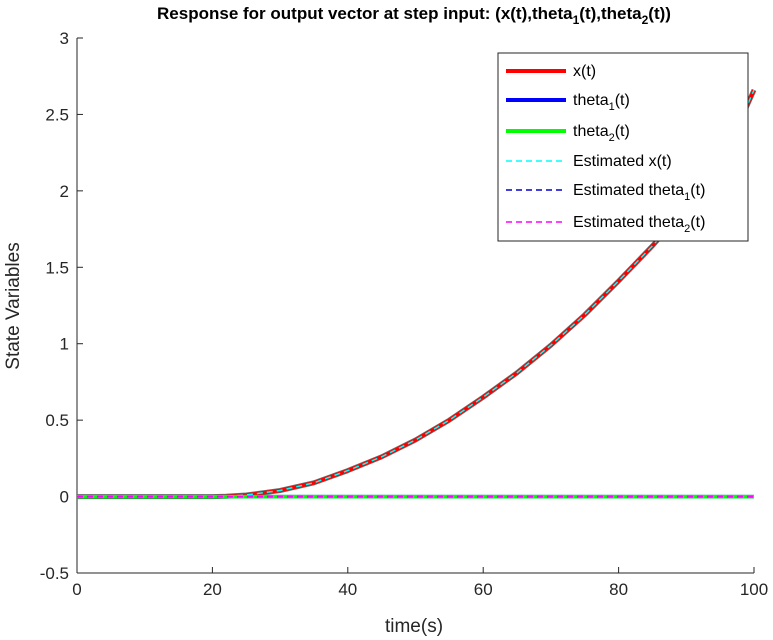  Describe the element at coordinates (57, 114) in the screenshot. I see `y-tick-label: 2.5` at that location.